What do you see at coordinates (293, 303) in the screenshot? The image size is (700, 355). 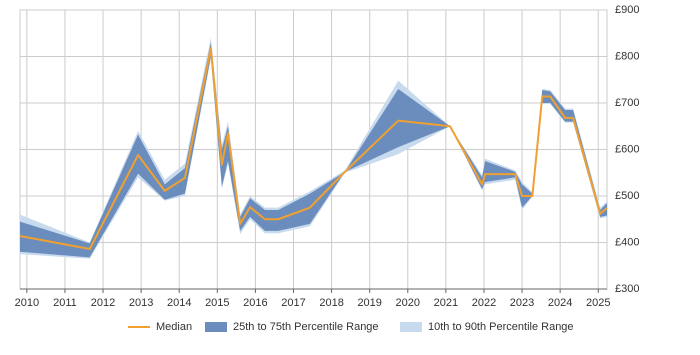 I see `x-tick-label: 2017` at bounding box center [293, 303].